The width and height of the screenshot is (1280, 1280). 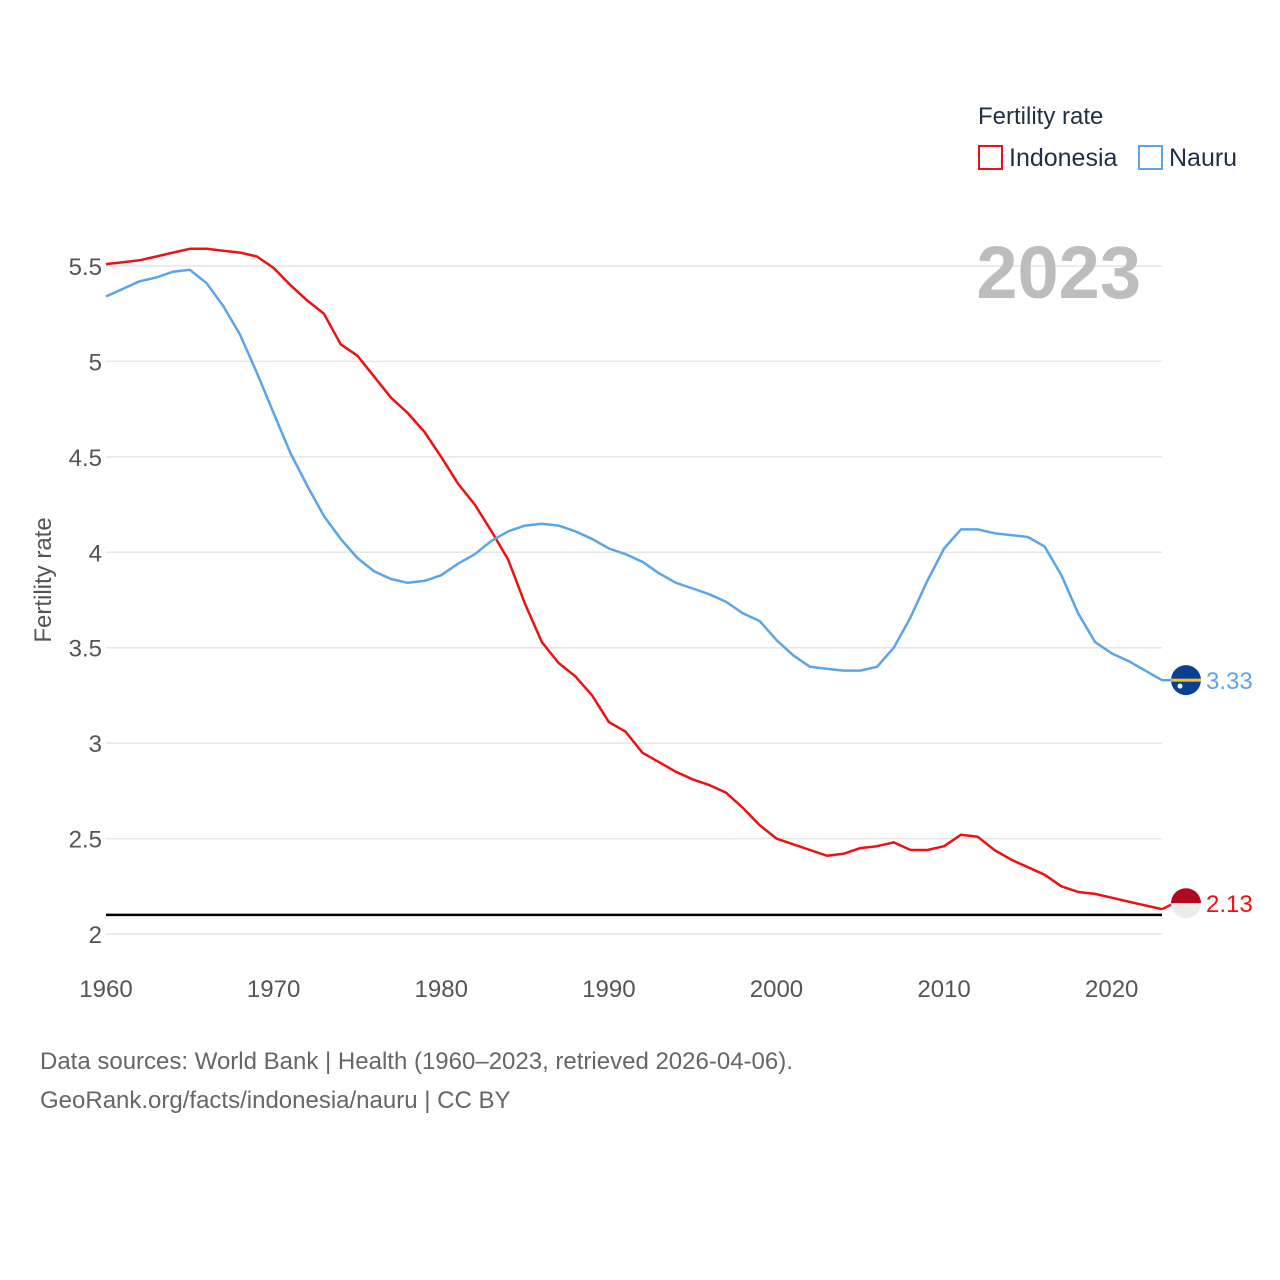 What do you see at coordinates (95, 553) in the screenshot?
I see `y-tick-label: 4` at bounding box center [95, 553].